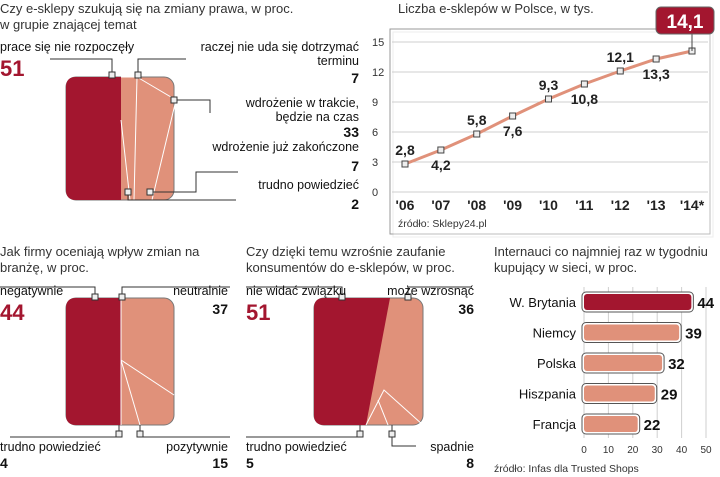  What do you see at coordinates (296, 447) in the screenshot?
I see `chart4-label-3: trudno powiedzieć` at bounding box center [296, 447].